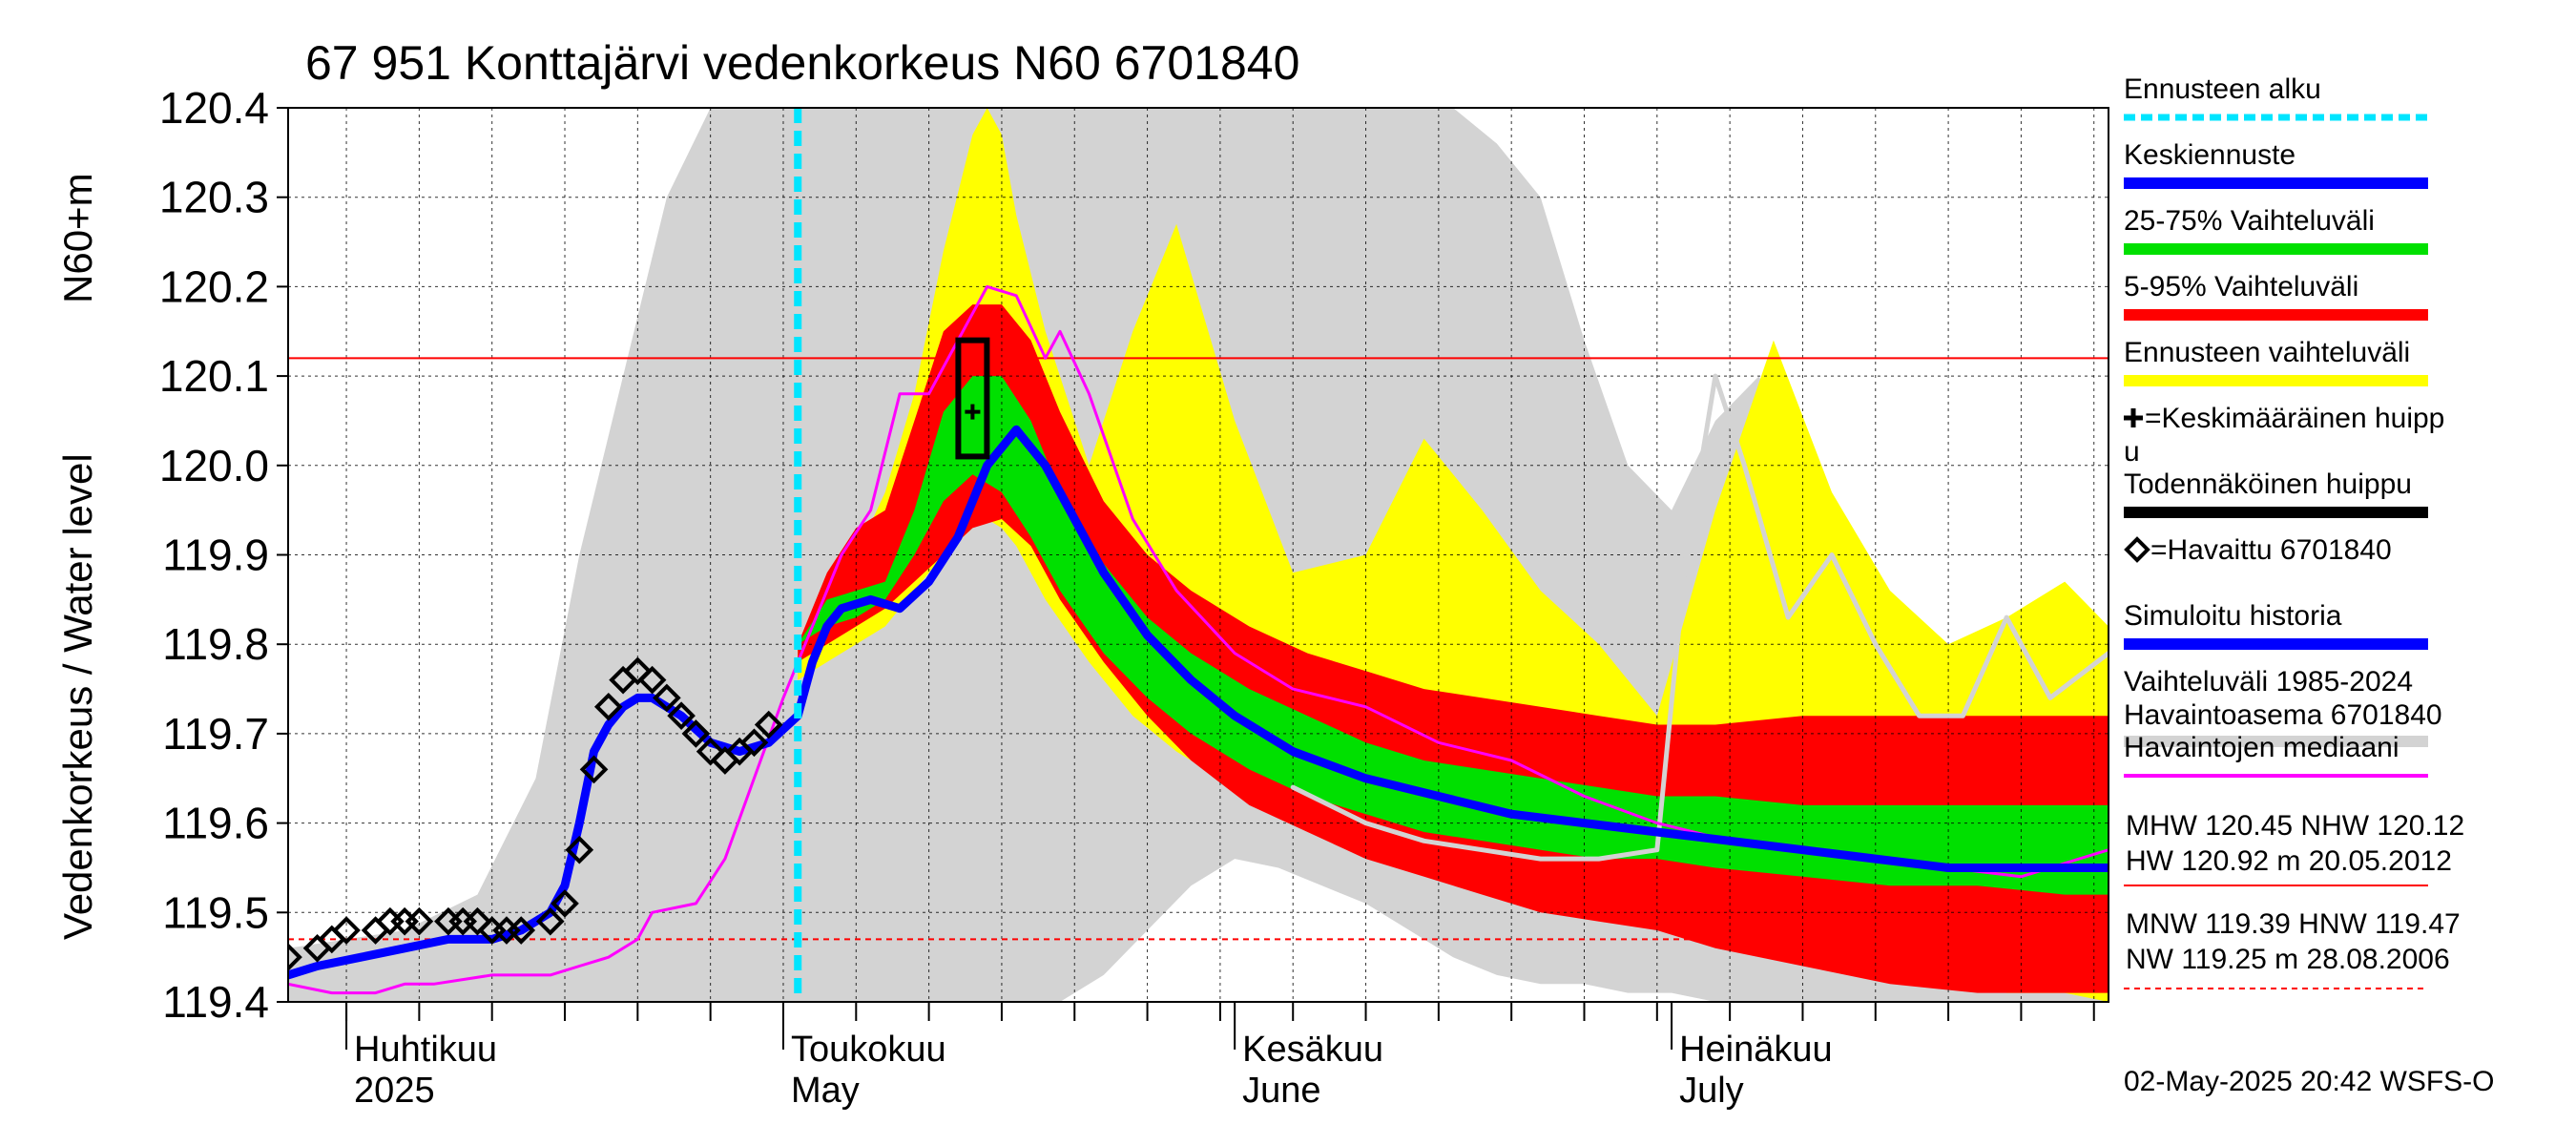 The width and height of the screenshot is (2576, 1145). I want to click on legend-label-0: Ennusteen alku, so click(2222, 89).